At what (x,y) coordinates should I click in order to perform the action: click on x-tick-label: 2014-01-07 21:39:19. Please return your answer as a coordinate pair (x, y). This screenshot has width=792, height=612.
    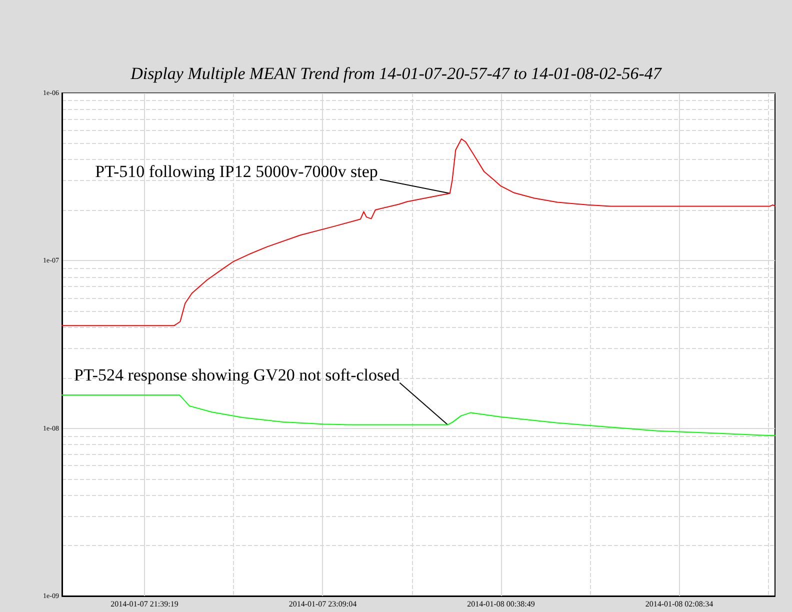
    Looking at the image, I should click on (144, 604).